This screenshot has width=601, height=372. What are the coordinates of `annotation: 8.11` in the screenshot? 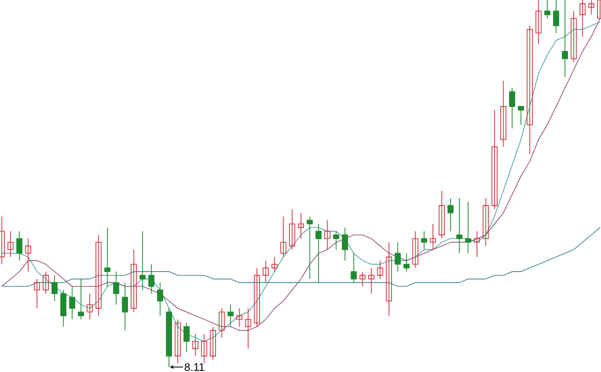 It's located at (194, 367).